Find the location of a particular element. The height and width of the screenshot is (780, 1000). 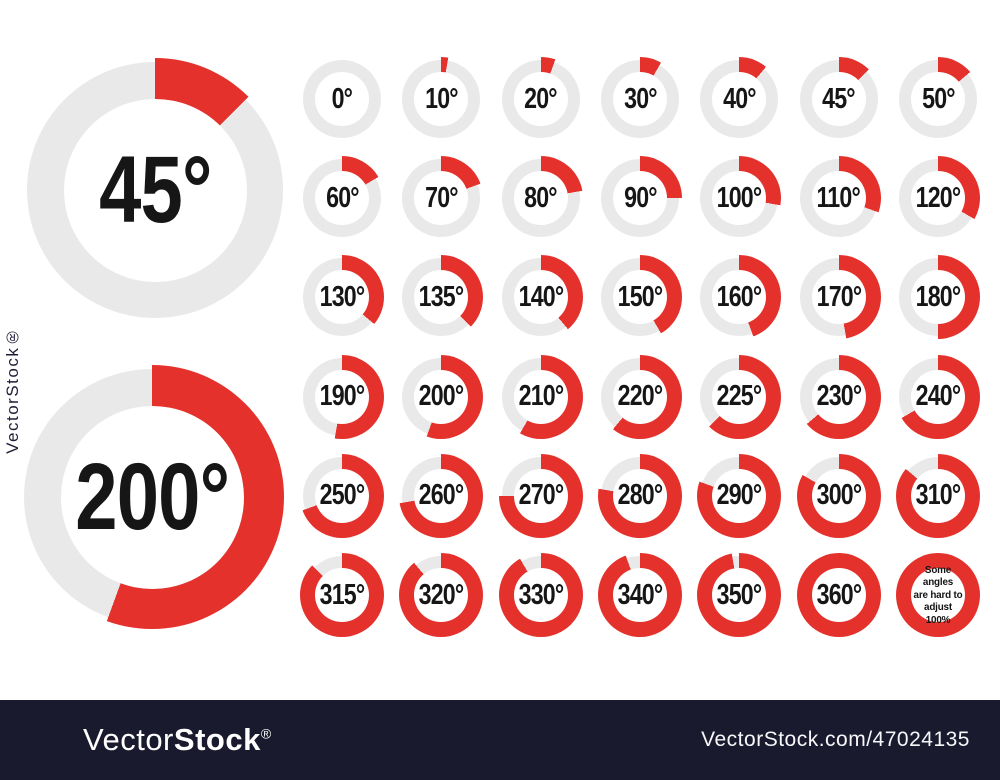

angle-label: 130° is located at coordinates (342, 296).